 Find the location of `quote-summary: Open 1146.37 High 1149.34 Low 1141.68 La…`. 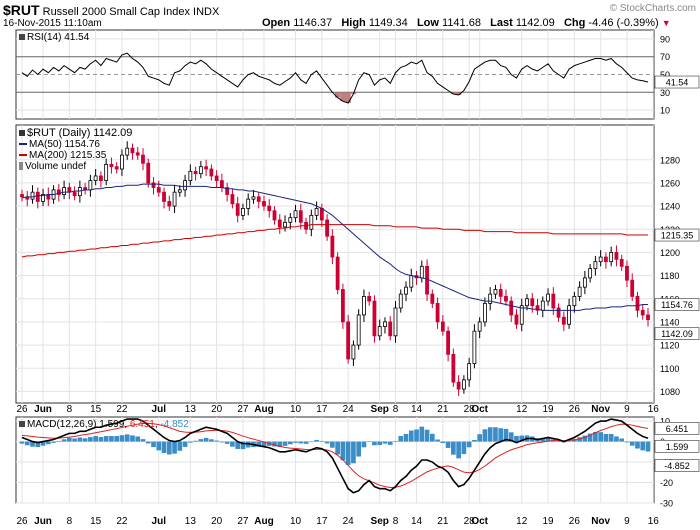

quote-summary: Open 1146.37 High 1149.34 Low 1141.68 La… is located at coordinates (466, 23).